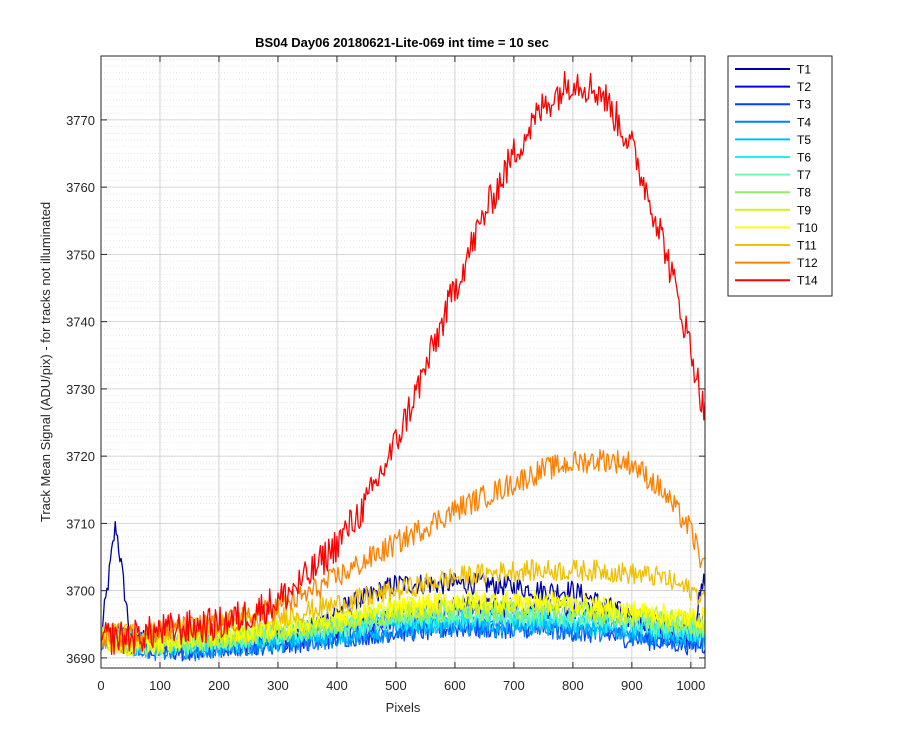  Describe the element at coordinates (804, 140) in the screenshot. I see `legend-label-t5: T5` at that location.